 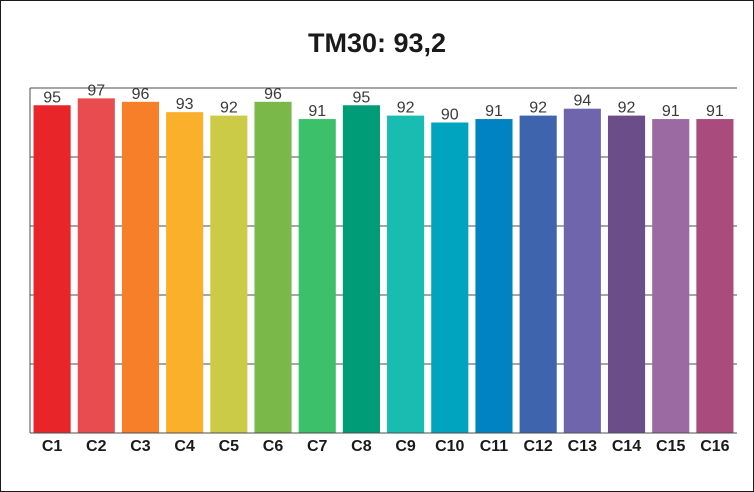 I want to click on x-tick-label: C6, so click(x=273, y=446).